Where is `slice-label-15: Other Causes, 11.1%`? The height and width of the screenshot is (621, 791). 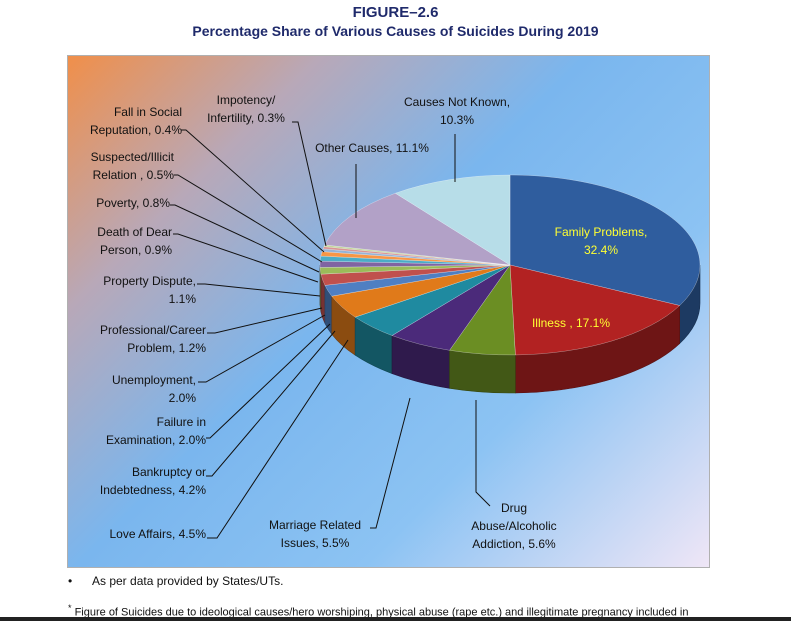 slice-label-15: Other Causes, 11.1% is located at coordinates (372, 148).